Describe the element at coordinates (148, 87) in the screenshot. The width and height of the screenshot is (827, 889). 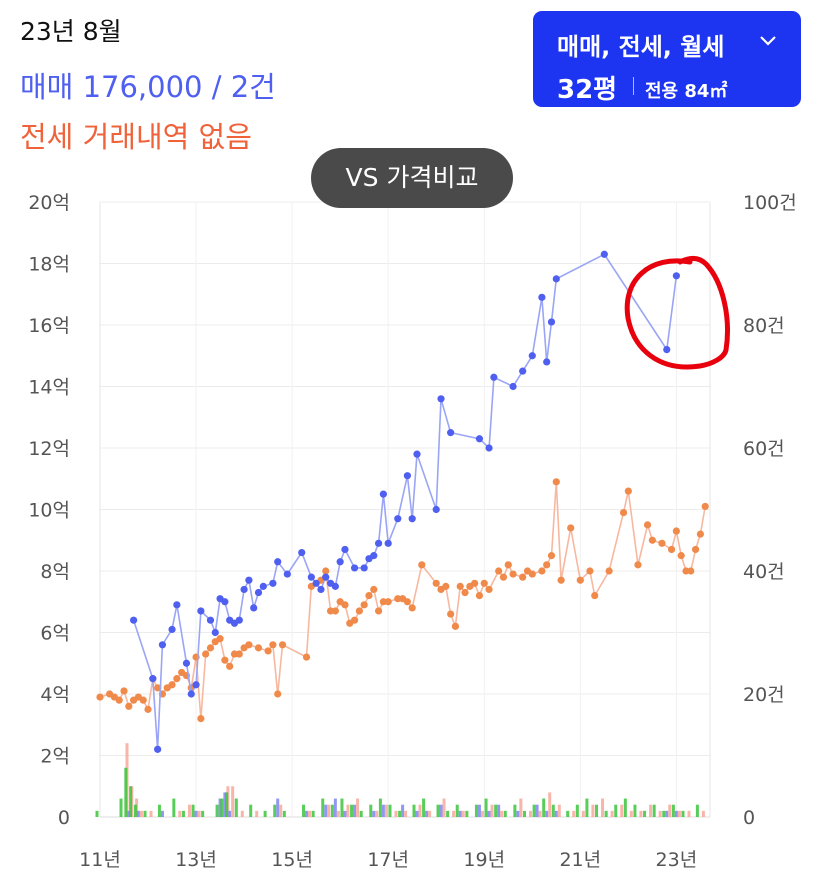
I see `sale-summary: 매매 176,000 / 2건` at that location.